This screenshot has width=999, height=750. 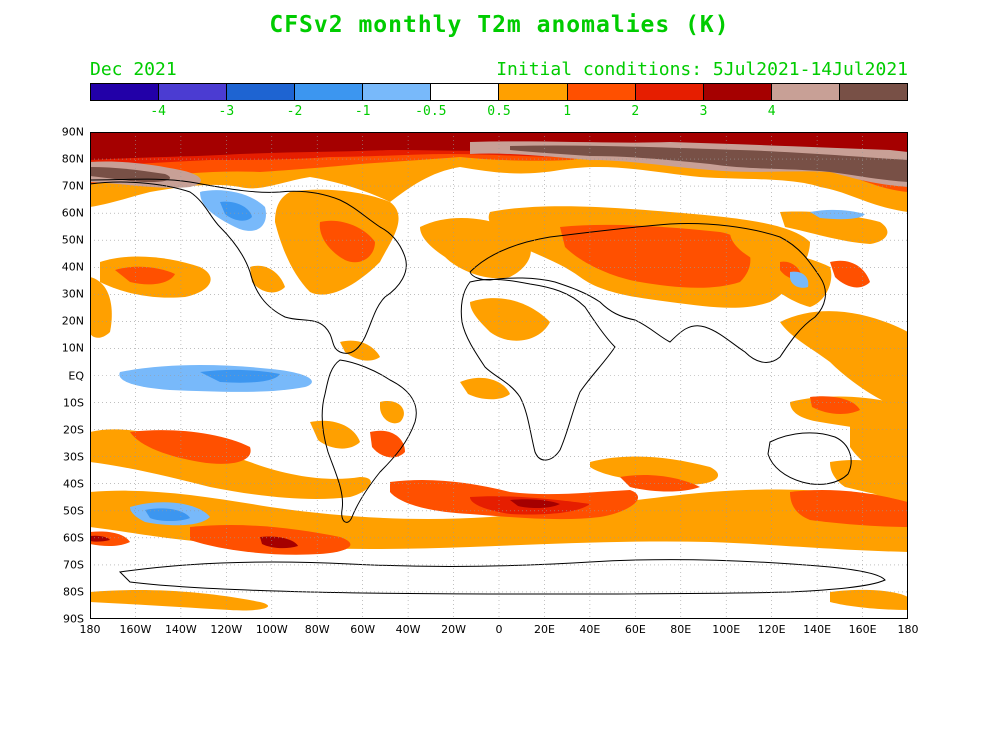 What do you see at coordinates (408, 629) in the screenshot?
I see `longitude-label: 40W` at bounding box center [408, 629].